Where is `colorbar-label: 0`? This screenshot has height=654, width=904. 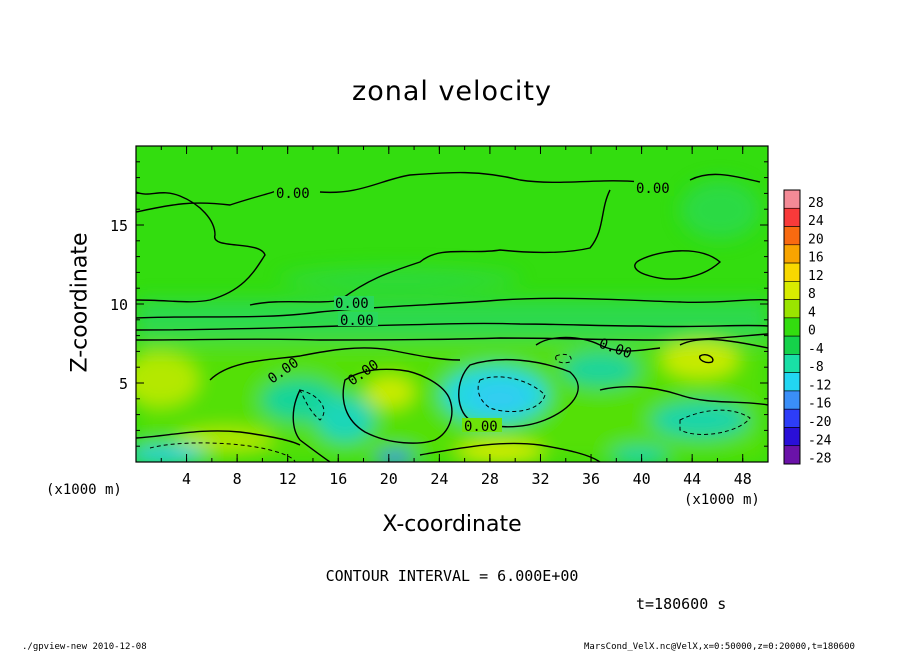 colorbar-label: 0 is located at coordinates (812, 331).